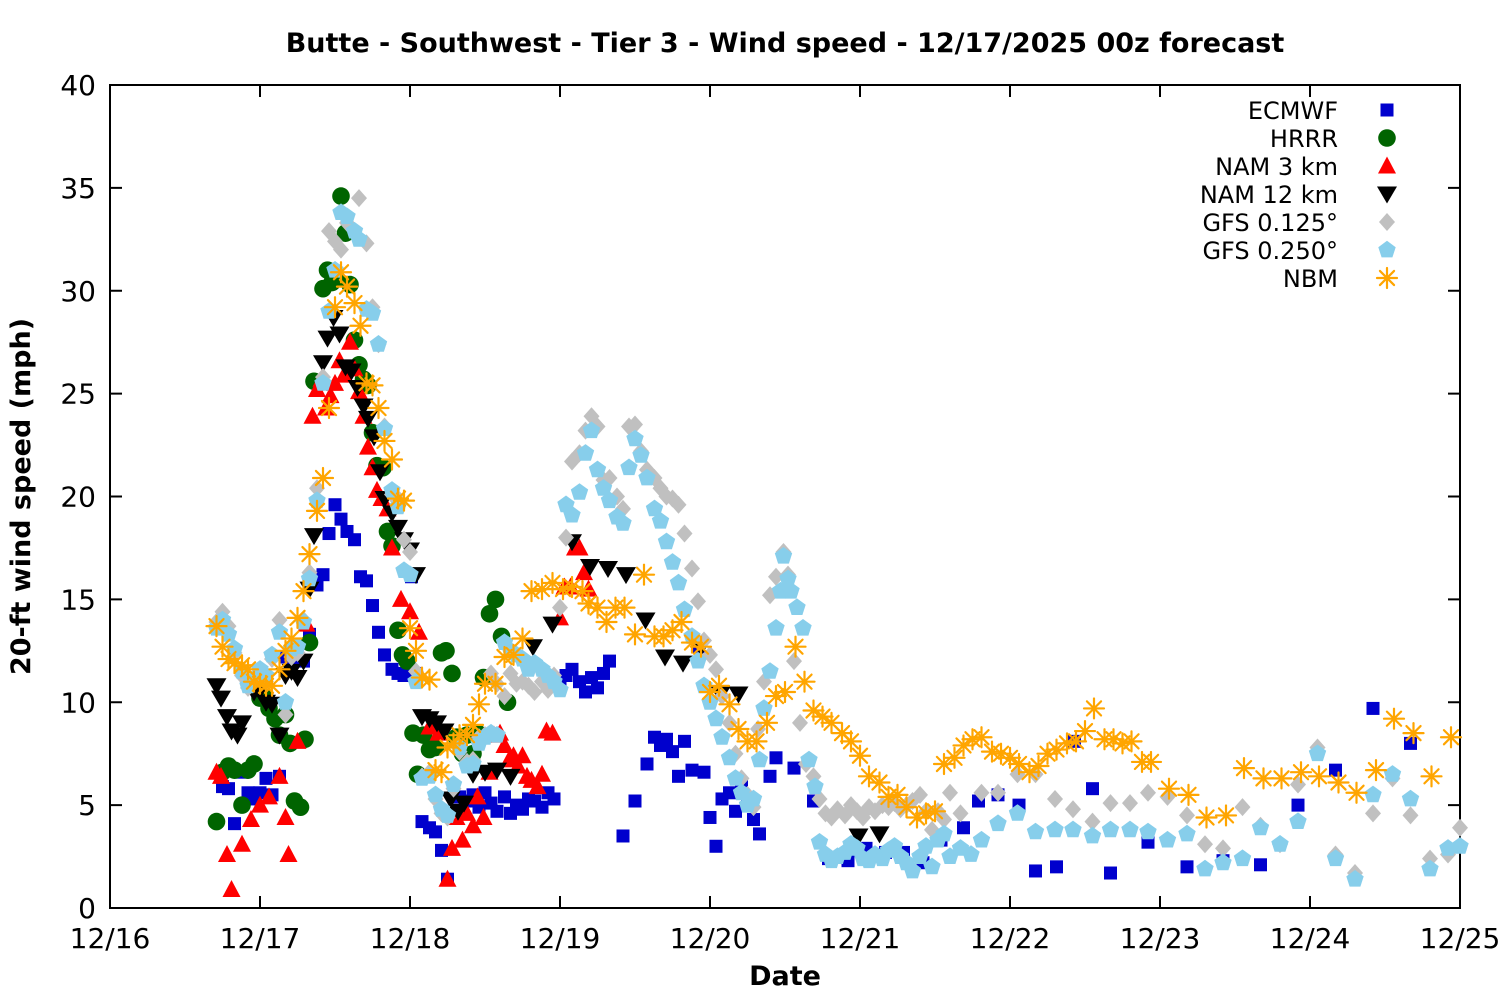 The height and width of the screenshot is (1004, 1500). I want to click on x-tick-label-7: 12/23, so click(1160, 938).